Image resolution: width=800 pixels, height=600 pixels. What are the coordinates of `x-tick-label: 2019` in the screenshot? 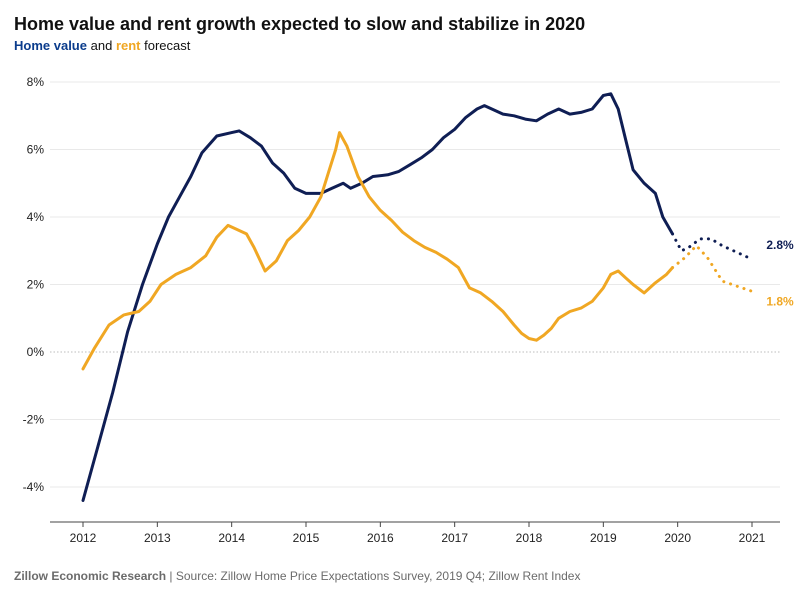 It's located at (603, 538).